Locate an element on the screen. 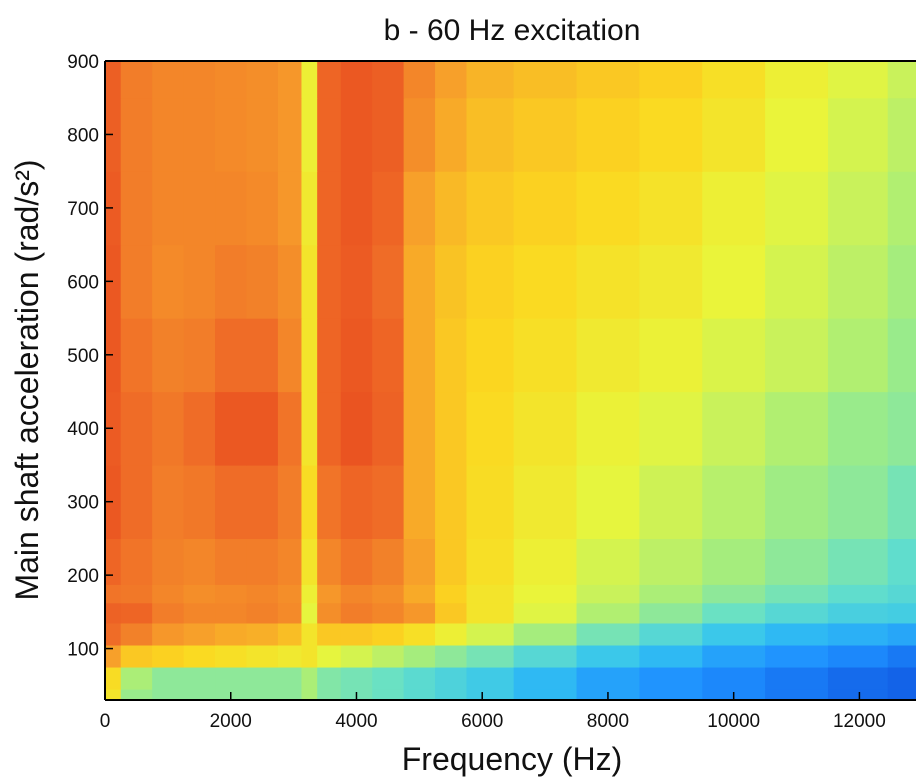 The image size is (916, 783). x-tick-label: 0 is located at coordinates (105, 721).